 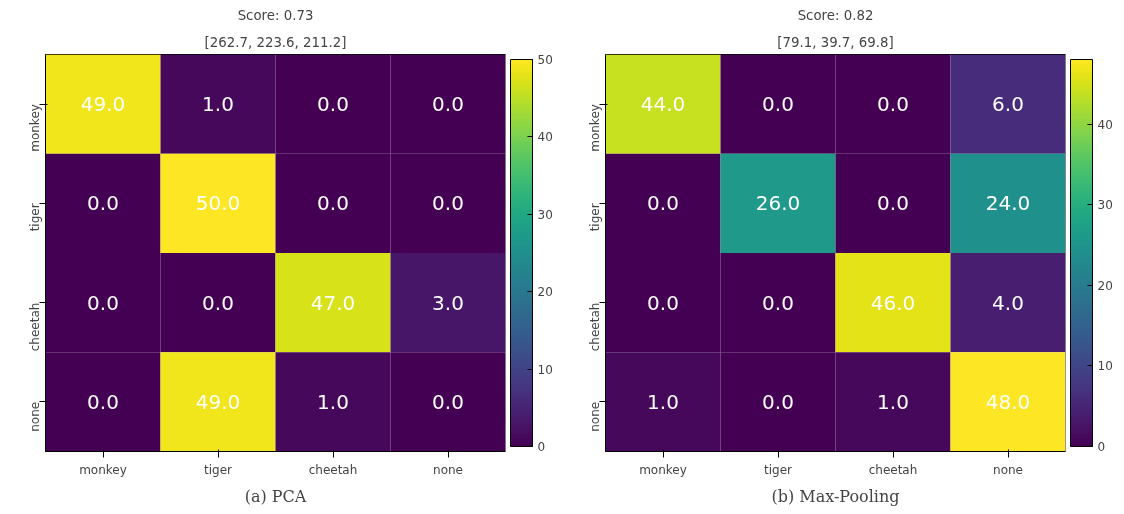 I want to click on data-label: 24.0, so click(x=1008, y=203).